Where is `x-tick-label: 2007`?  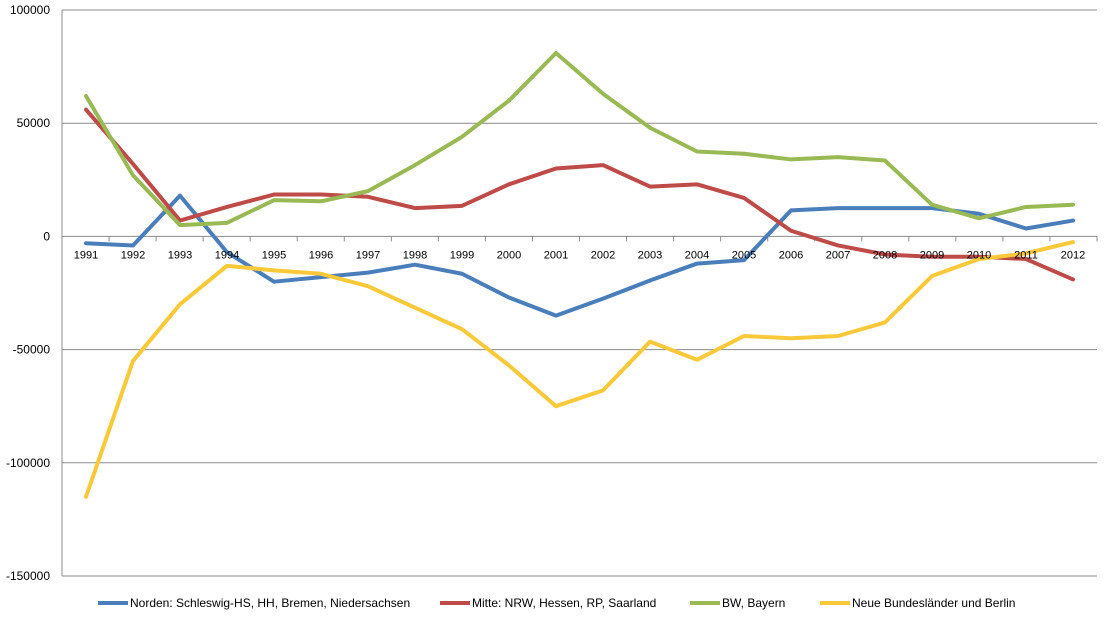
x-tick-label: 2007 is located at coordinates (838, 255).